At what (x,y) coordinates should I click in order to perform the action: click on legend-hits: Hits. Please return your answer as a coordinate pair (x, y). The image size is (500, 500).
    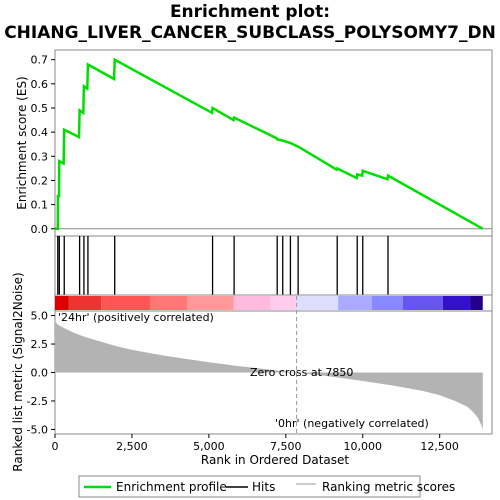
    Looking at the image, I should click on (263, 487).